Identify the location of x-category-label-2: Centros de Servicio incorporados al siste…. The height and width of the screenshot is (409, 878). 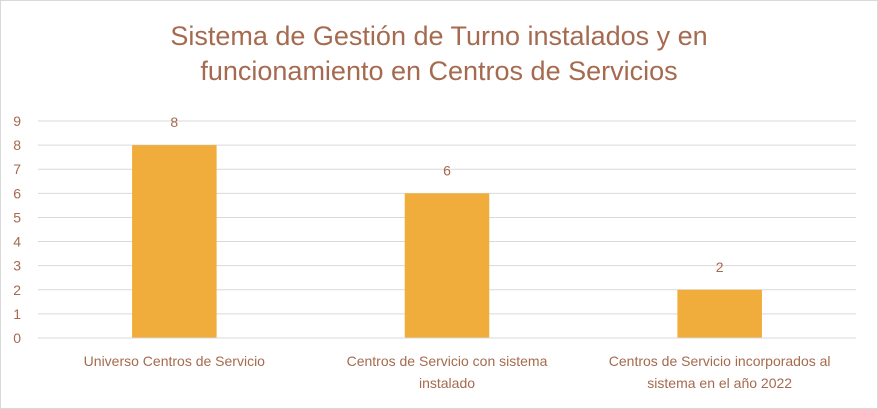
(720, 372).